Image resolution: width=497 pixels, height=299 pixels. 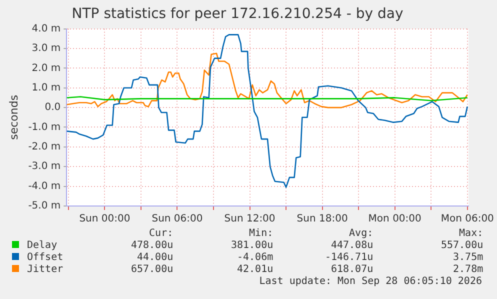 I want to click on text: -4.06m, so click(x=255, y=258).